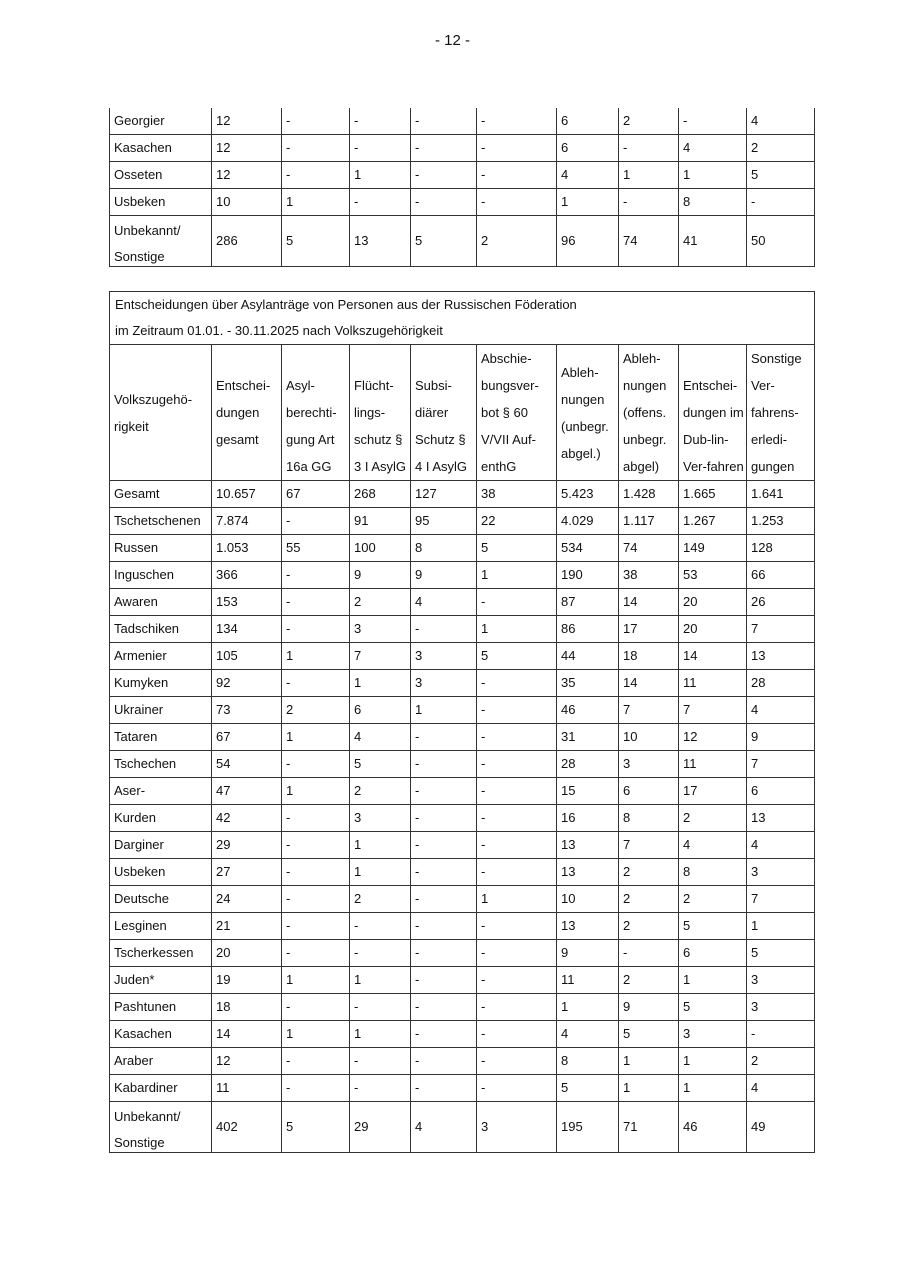 The width and height of the screenshot is (905, 1280). I want to click on table-row: Tadschiken 134-3-1 86 17 20 7, so click(462, 629).